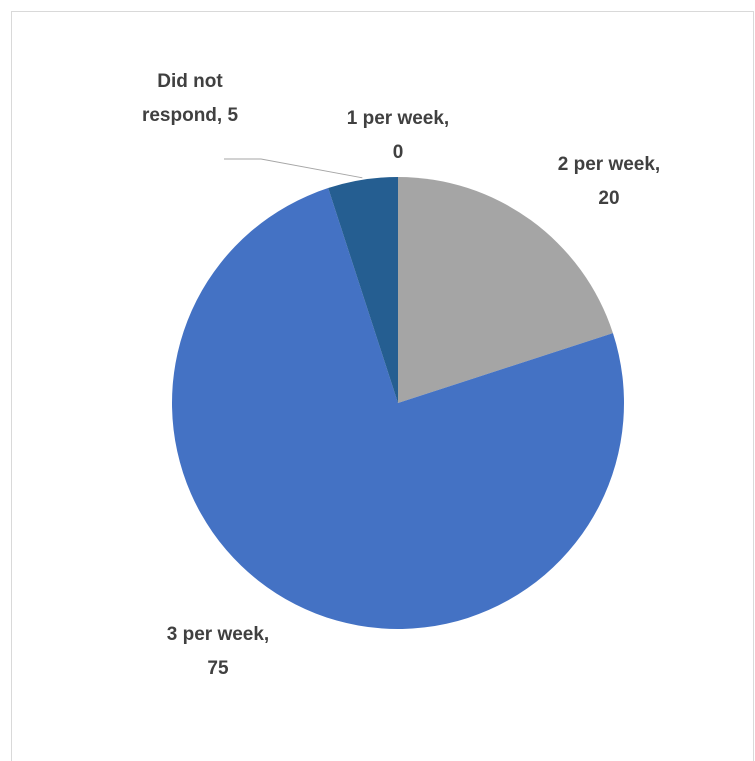 This screenshot has width=755, height=761. I want to click on data-label-1-per-week-line1: 1 per week,, so click(398, 118).